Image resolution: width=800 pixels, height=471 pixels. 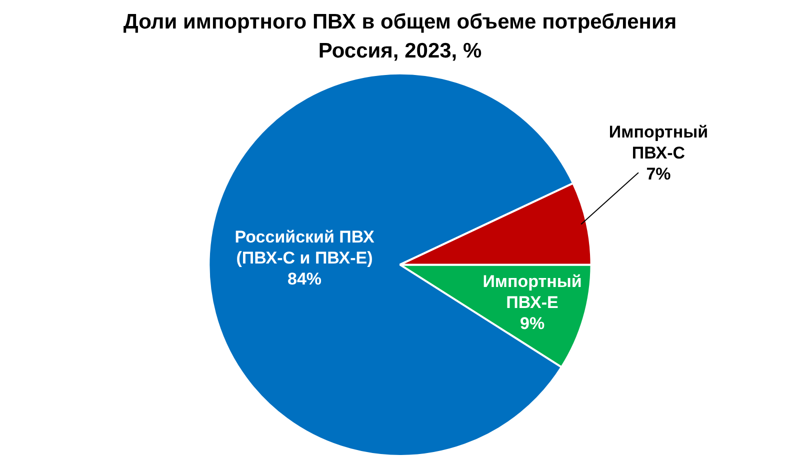 What do you see at coordinates (658, 142) in the screenshot?
I see `slice-label: Импортный ПВХ-С` at bounding box center [658, 142].